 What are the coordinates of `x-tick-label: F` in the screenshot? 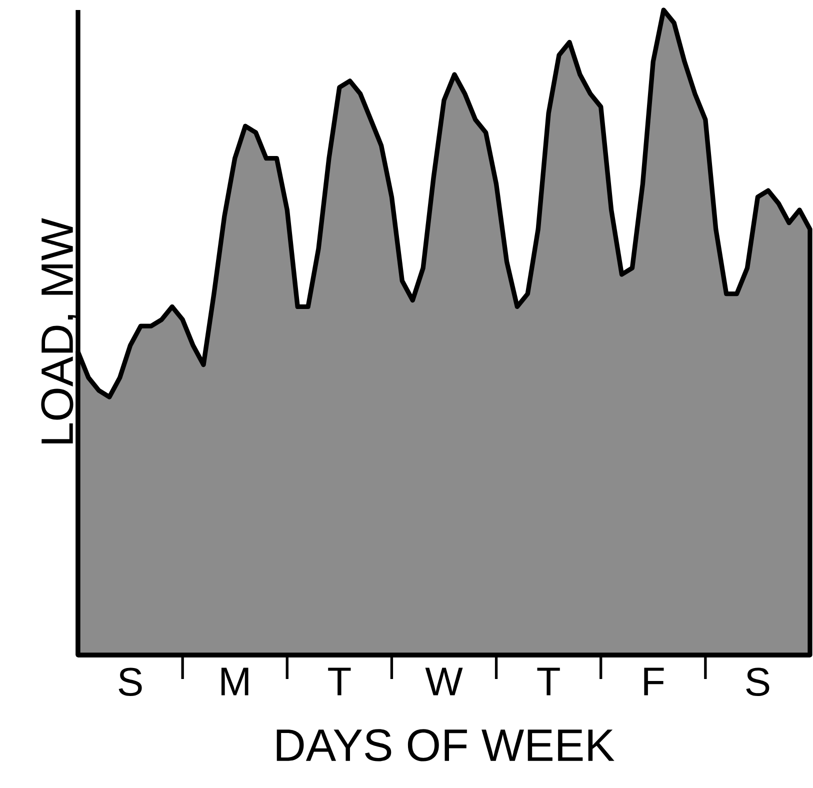 It's located at (654, 682).